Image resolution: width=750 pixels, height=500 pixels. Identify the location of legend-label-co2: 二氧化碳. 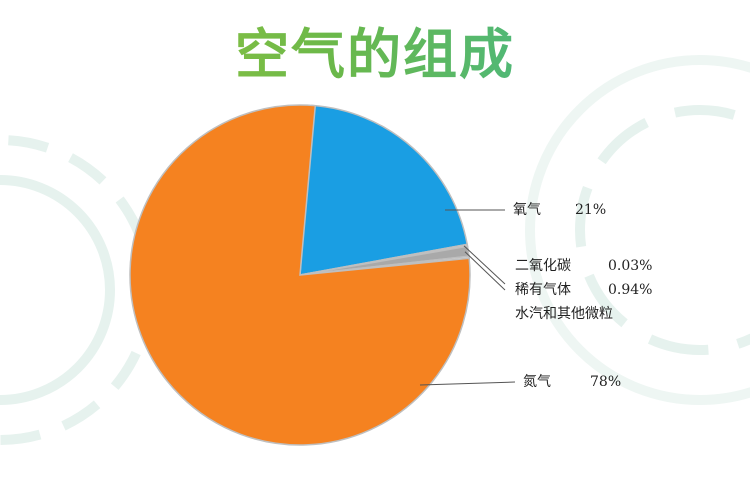
(543, 266).